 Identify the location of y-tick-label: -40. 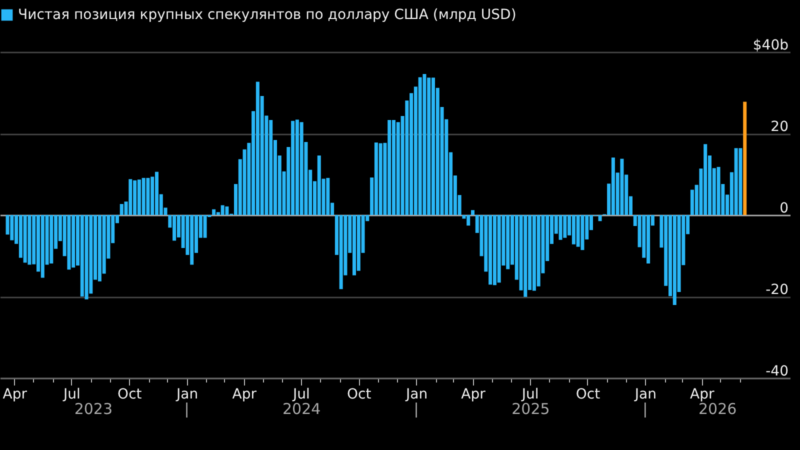
(777, 372).